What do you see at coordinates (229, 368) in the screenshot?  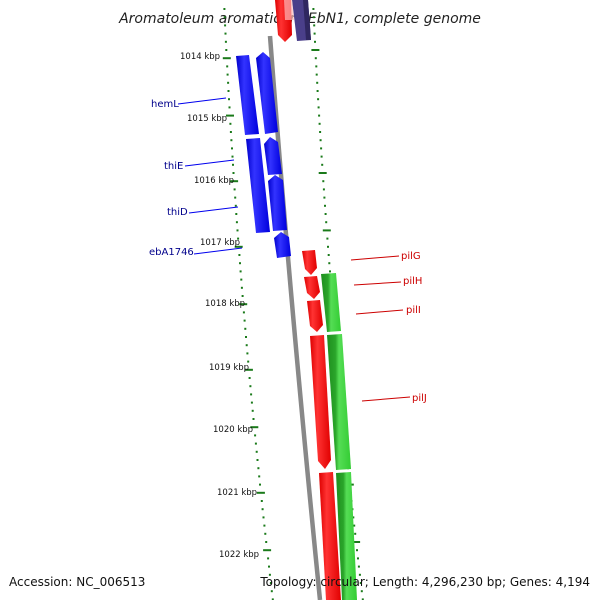 I see `kbp-label: 1019 kbp` at bounding box center [229, 368].